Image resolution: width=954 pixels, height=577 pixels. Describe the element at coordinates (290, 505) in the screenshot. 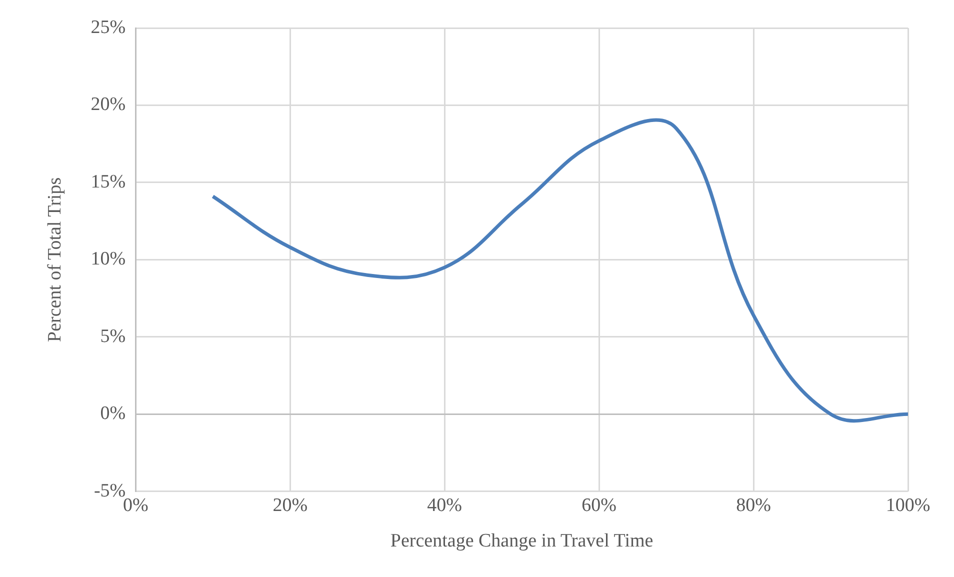

I see `x-tick-label: 20%` at that location.